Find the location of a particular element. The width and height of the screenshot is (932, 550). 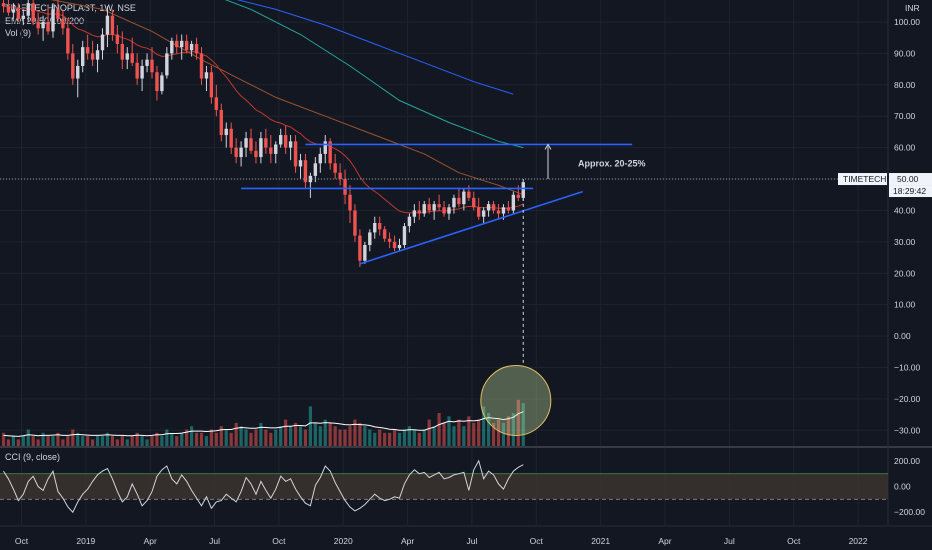

ema-legend: EMA 20/50/100/200 is located at coordinates (45, 21).